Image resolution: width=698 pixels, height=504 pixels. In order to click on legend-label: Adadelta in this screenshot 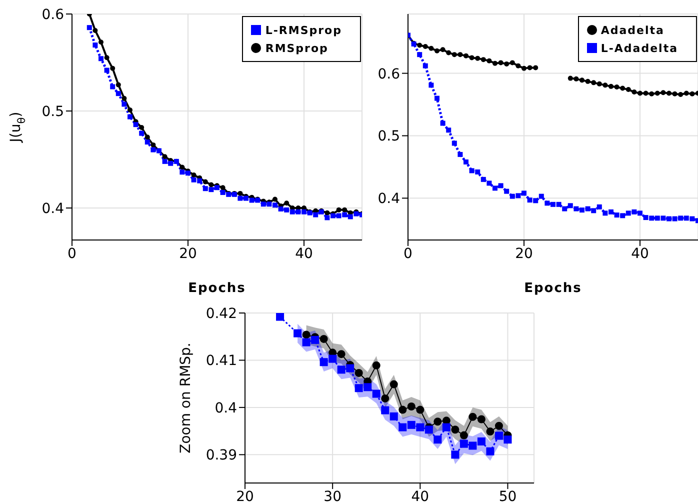, I will do `click(632, 30)`.